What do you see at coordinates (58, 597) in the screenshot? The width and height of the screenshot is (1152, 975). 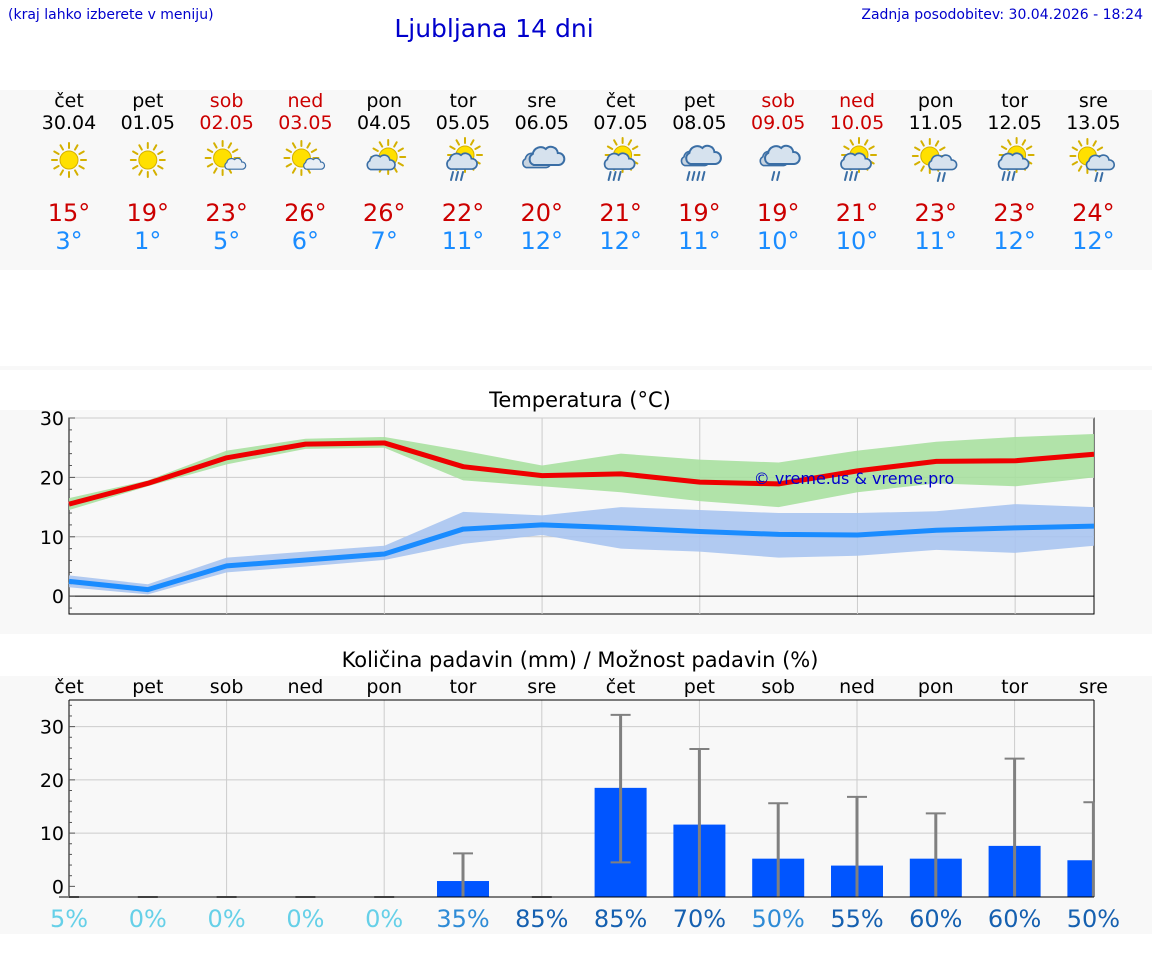 I see `y-tick-label: 0` at bounding box center [58, 597].